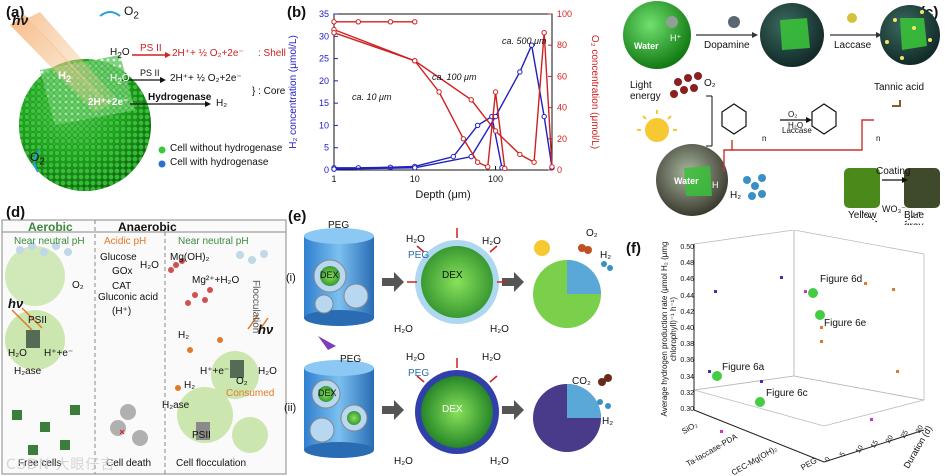 The width and height of the screenshot is (945, 476). What do you see at coordinates (222, 103) in the screenshot?
I see `core-h2-label: H₂` at bounding box center [222, 103].